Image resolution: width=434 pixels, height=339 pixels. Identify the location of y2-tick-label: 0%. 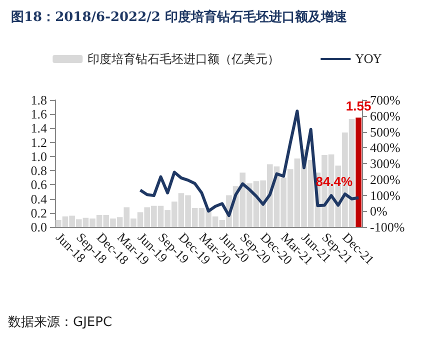
(379, 211).